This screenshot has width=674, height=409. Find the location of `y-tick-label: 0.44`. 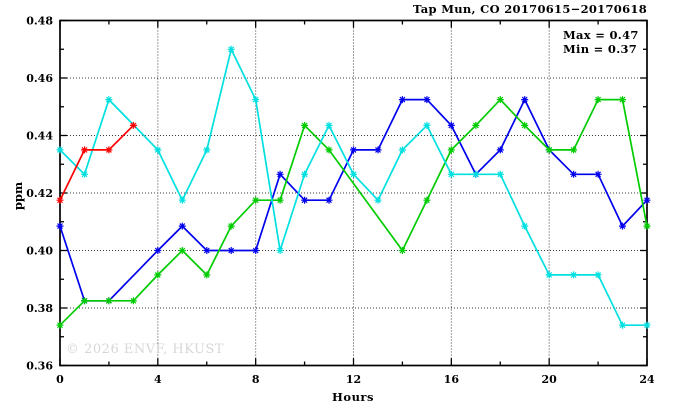

y-tick-label: 0.44 is located at coordinates (39, 136).